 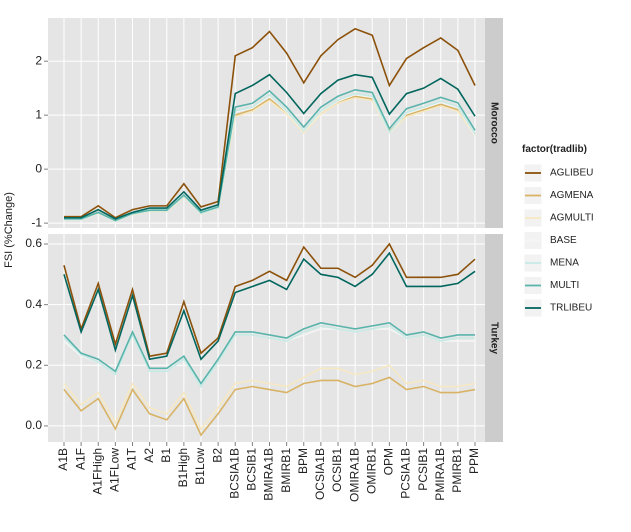 What do you see at coordinates (33, 304) in the screenshot?
I see `y-tick-label: 0.4` at bounding box center [33, 304].